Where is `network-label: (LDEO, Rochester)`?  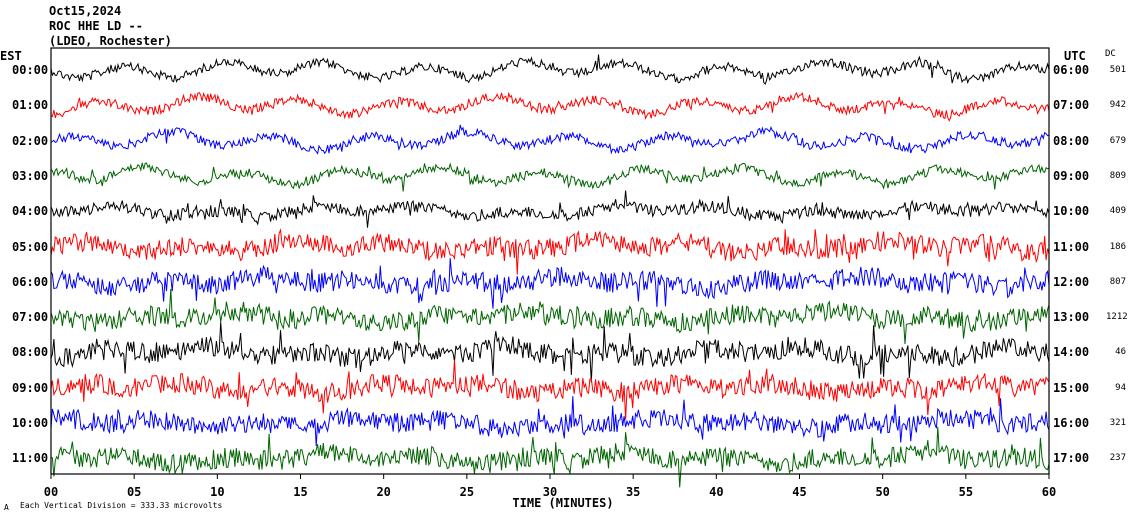
network-label: (LDEO, Rochester) is located at coordinates (110, 41).